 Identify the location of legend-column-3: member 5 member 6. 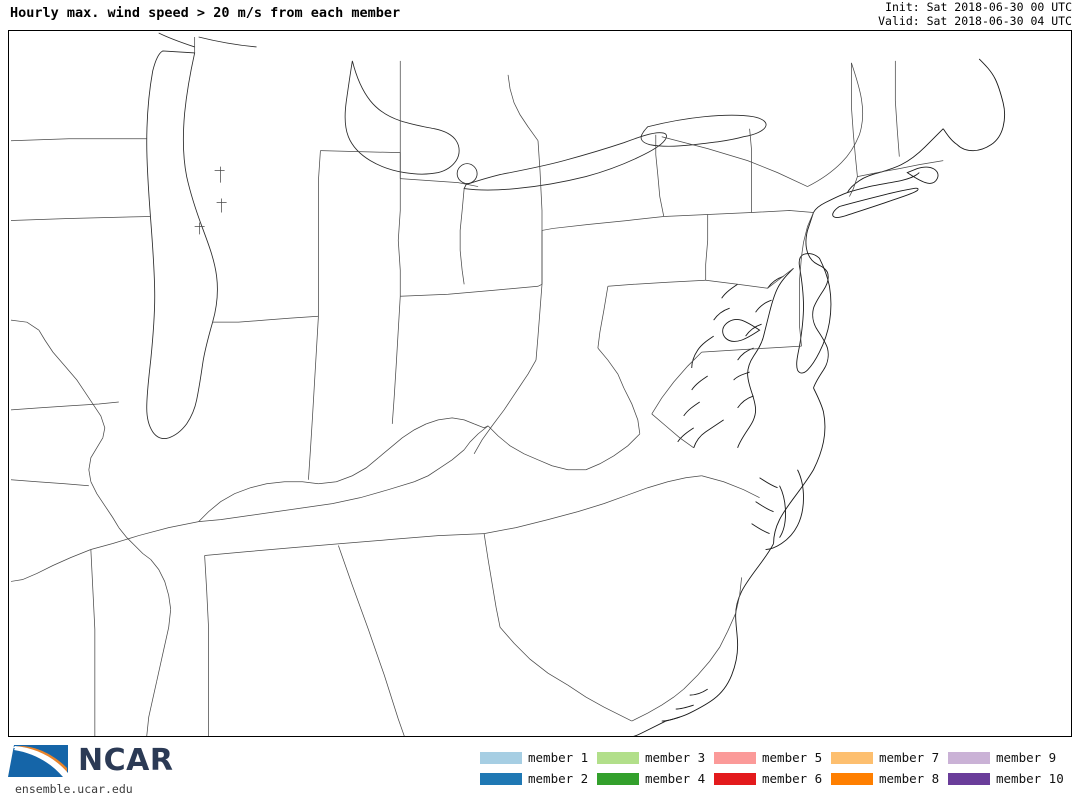
(772, 772).